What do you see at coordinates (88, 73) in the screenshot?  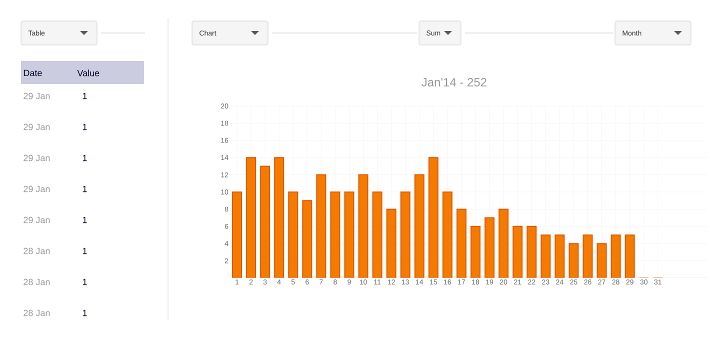 I see `text: Value` at bounding box center [88, 73].